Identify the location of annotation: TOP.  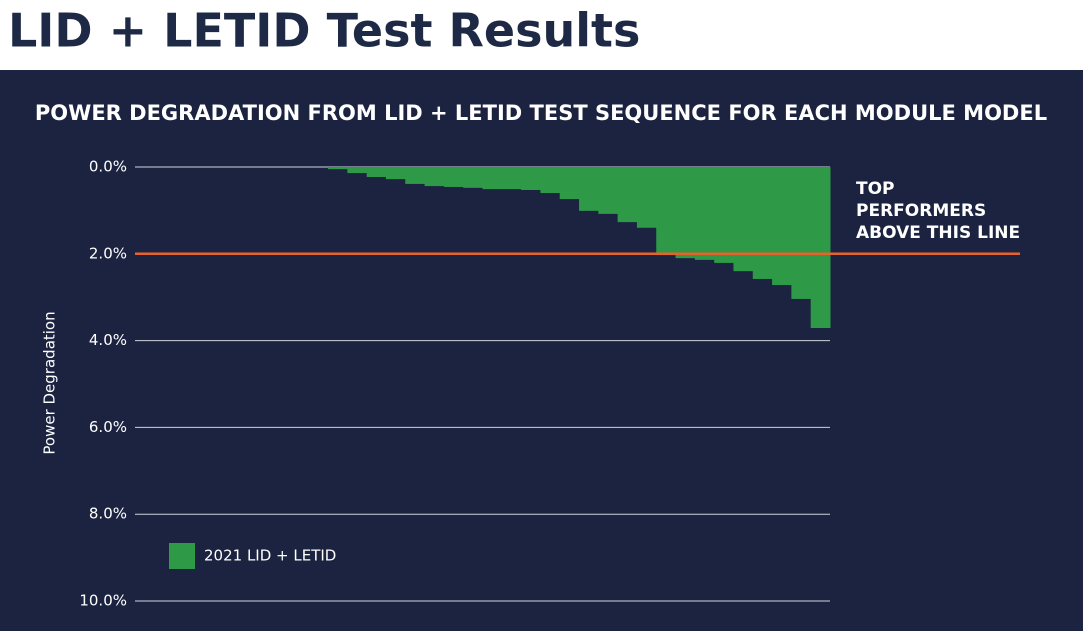
(875, 189).